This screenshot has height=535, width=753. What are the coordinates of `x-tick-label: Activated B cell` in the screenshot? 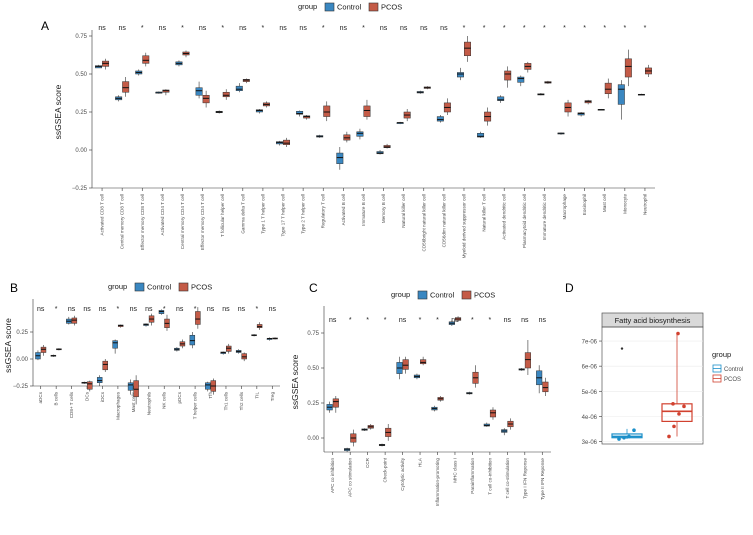 It's located at (343, 209).